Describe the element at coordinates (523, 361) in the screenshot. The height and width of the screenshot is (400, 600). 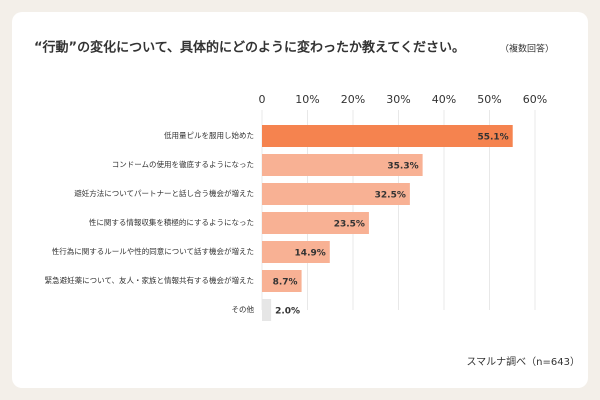
I see `source-note: スマルナ調べ（n=643）` at that location.